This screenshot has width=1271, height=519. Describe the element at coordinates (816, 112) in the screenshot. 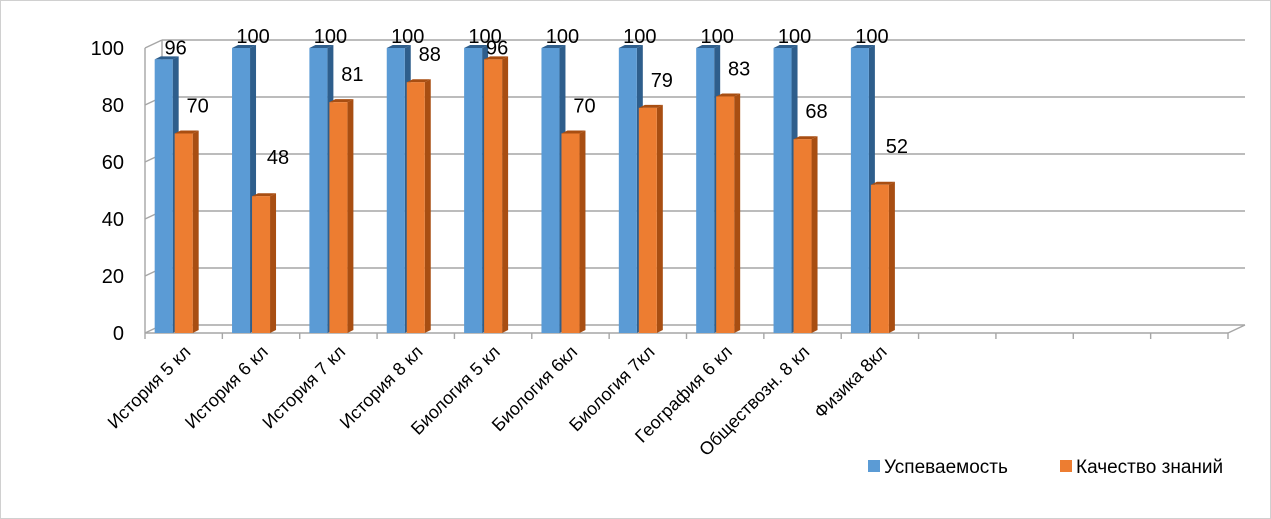

I see `data-label-kachestvo-8: 68` at that location.